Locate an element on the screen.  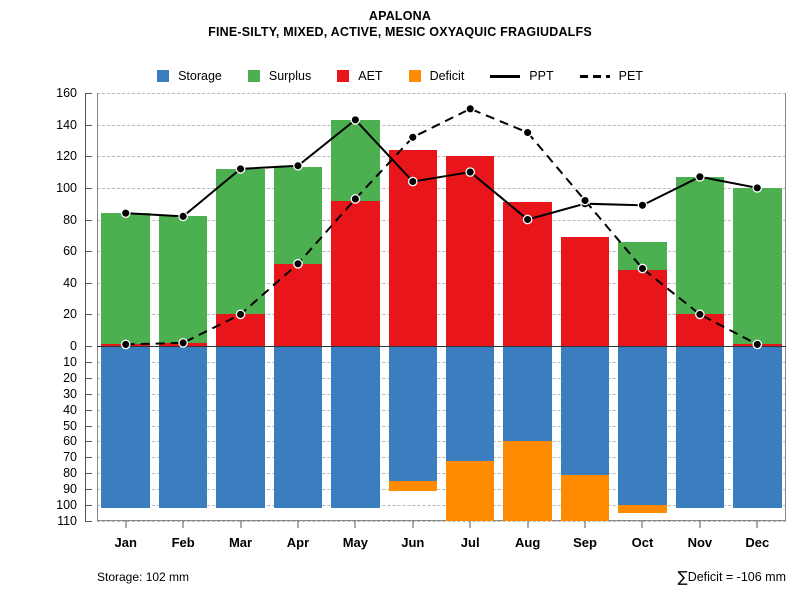
bar-deficit-jul is located at coordinates (470, 490).